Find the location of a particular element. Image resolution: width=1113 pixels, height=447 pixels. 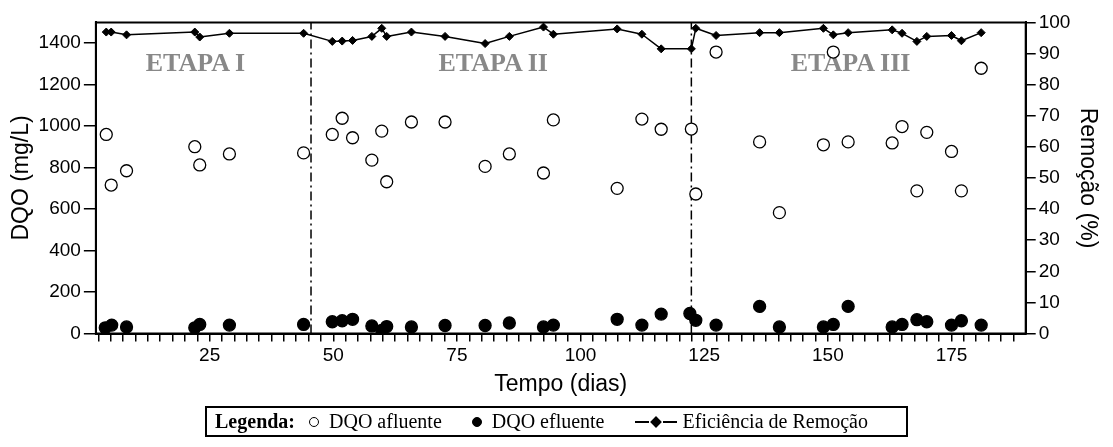

x-axis-title: Tempo (dias) is located at coordinates (561, 382).